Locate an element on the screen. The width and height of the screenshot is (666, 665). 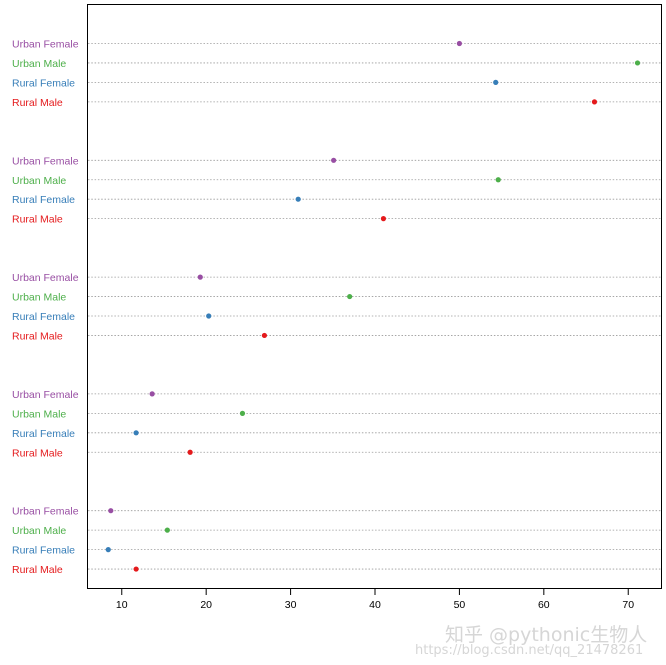
x-tick-label: 30 is located at coordinates (291, 605).